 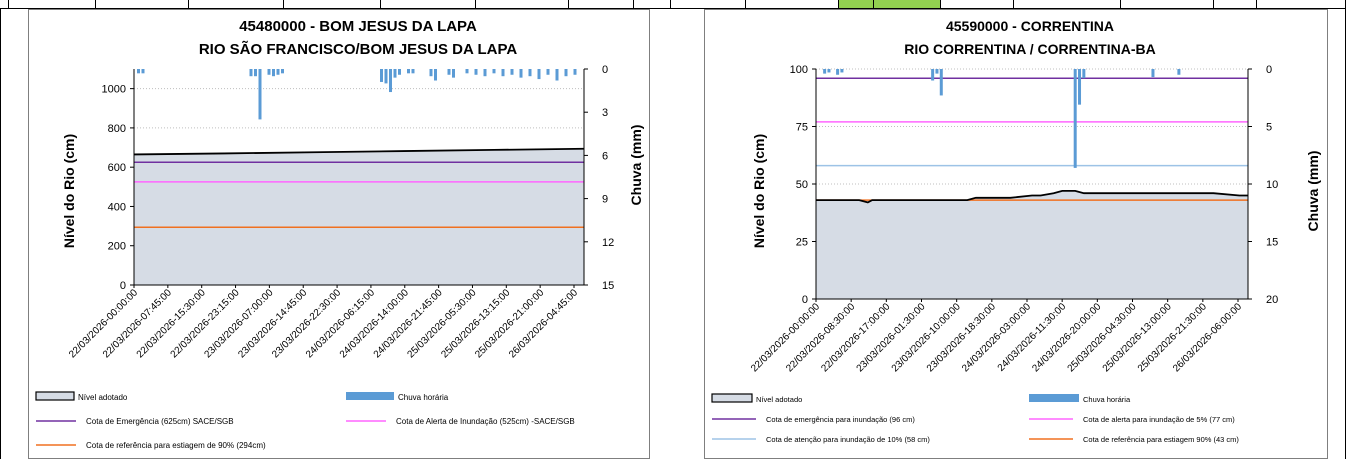 What do you see at coordinates (802, 185) in the screenshot?
I see `y-tick-label: 50` at bounding box center [802, 185].